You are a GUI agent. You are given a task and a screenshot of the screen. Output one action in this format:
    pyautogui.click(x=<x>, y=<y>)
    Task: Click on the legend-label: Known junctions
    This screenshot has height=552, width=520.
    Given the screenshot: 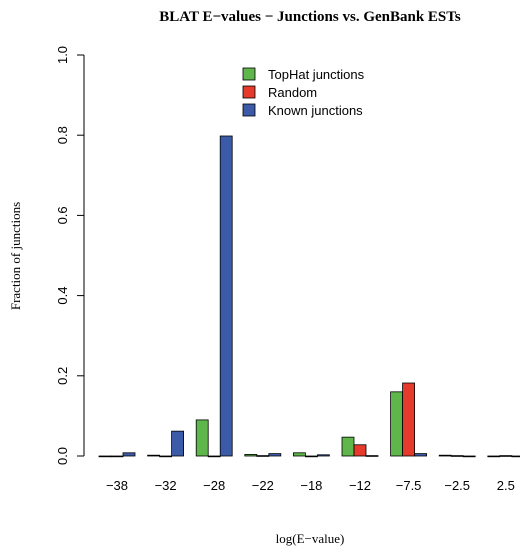 What is the action you would take?
    pyautogui.click(x=315, y=110)
    